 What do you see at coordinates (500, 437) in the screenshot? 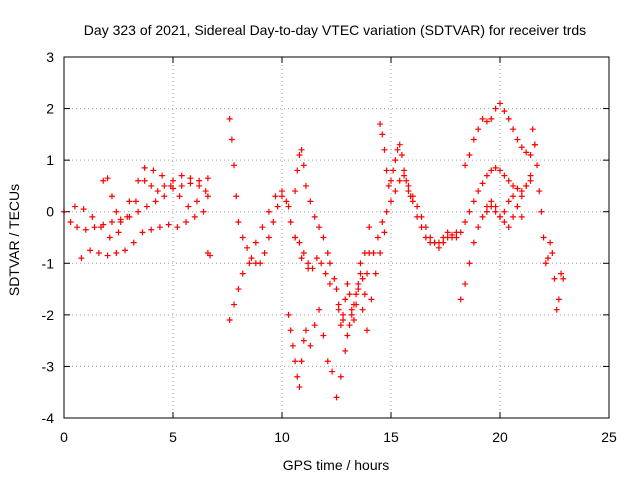
I see `x-tick-label: 20` at bounding box center [500, 437].